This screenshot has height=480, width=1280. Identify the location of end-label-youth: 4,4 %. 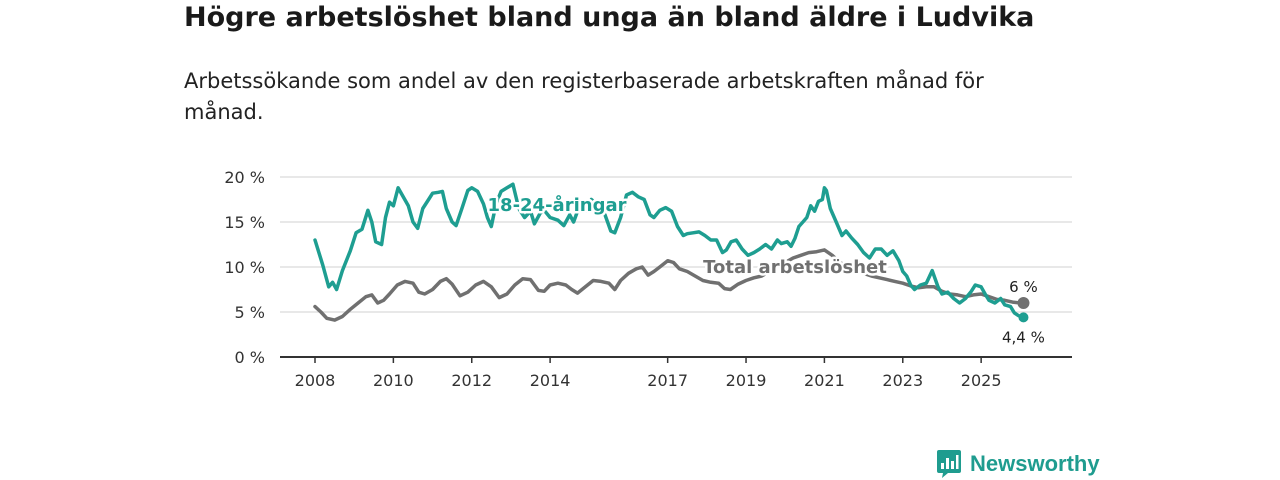
(1023, 337).